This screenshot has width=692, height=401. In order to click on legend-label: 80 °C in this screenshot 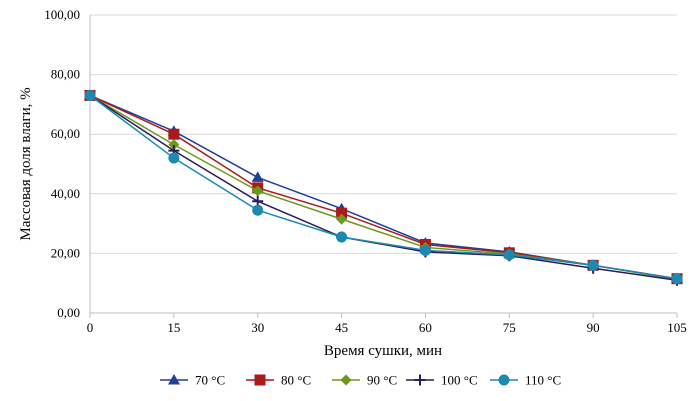, I will do `click(296, 380)`.